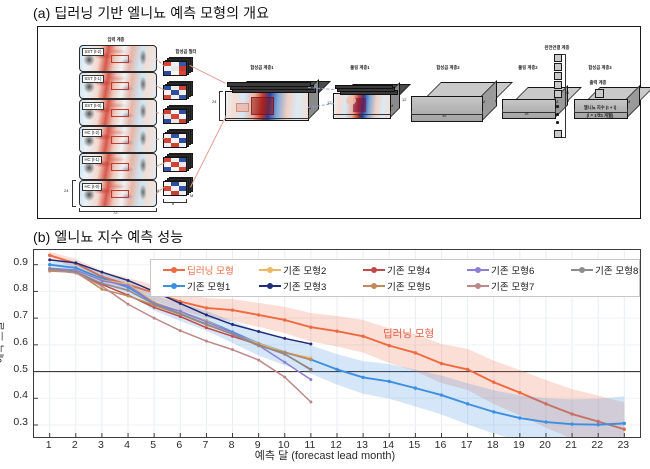  Describe the element at coordinates (186, 51) in the screenshot. I see `conv-filter-label: 합성곱 필터` at that location.